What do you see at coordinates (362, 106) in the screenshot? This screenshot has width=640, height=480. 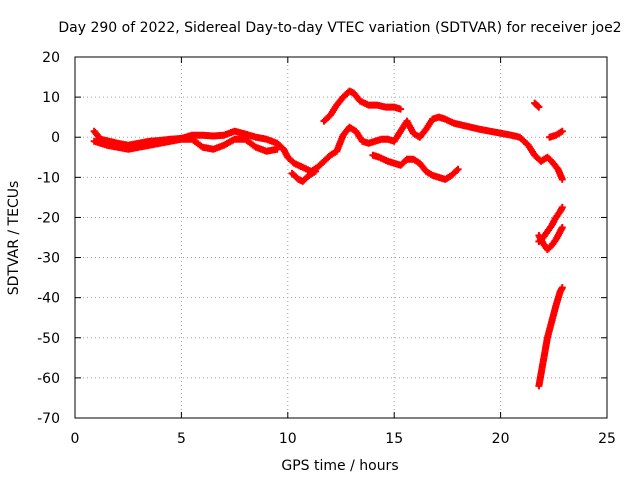 I see `series-track-upper-arc` at bounding box center [362, 106].